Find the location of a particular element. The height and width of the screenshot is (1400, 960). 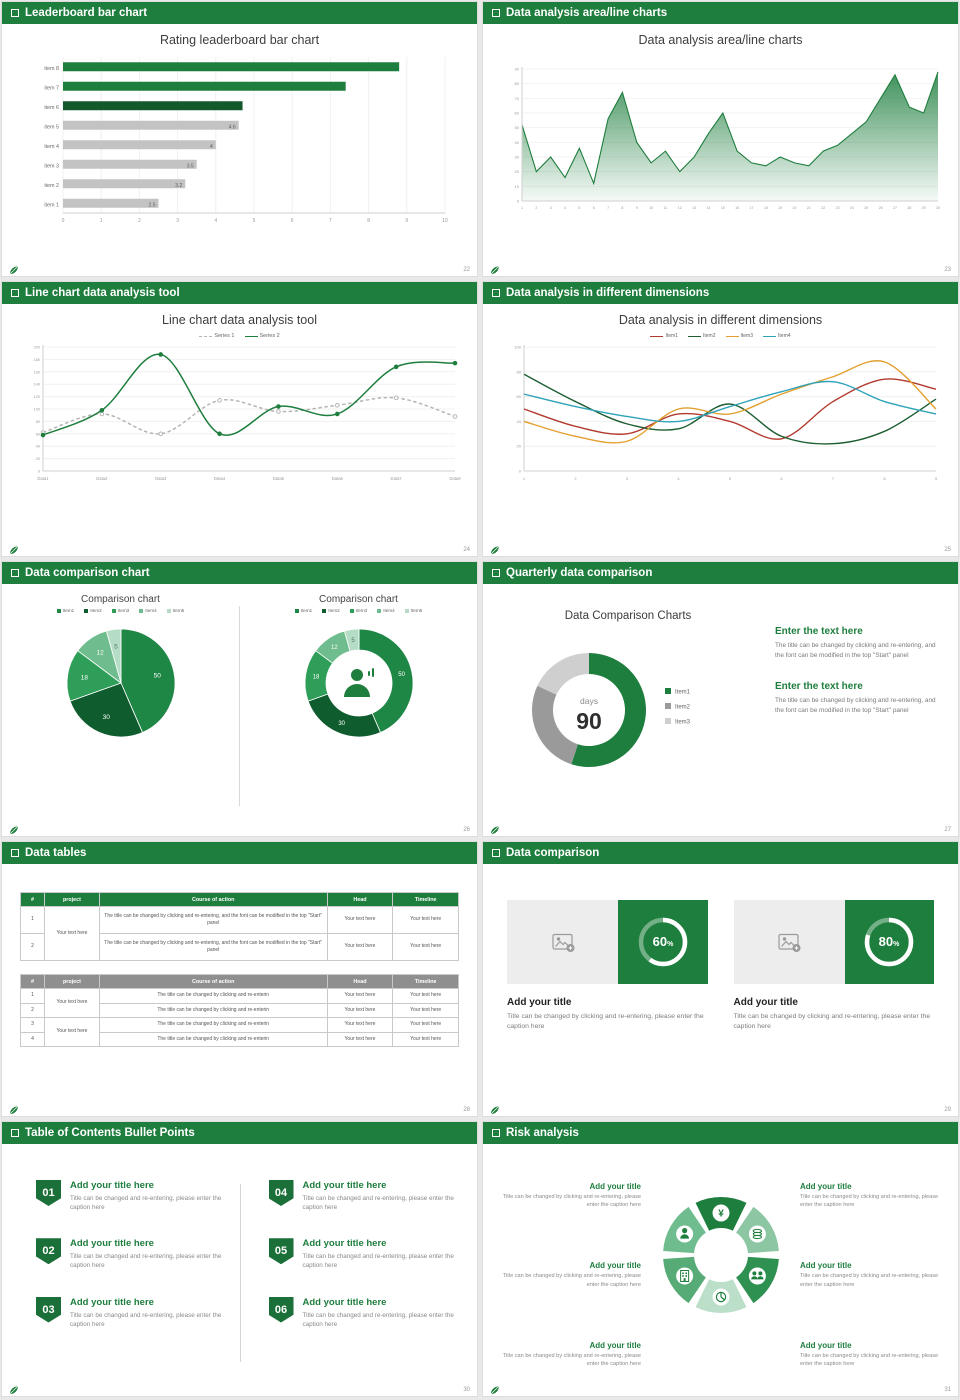

svg-text: item 3 is located at coordinates (51, 166).